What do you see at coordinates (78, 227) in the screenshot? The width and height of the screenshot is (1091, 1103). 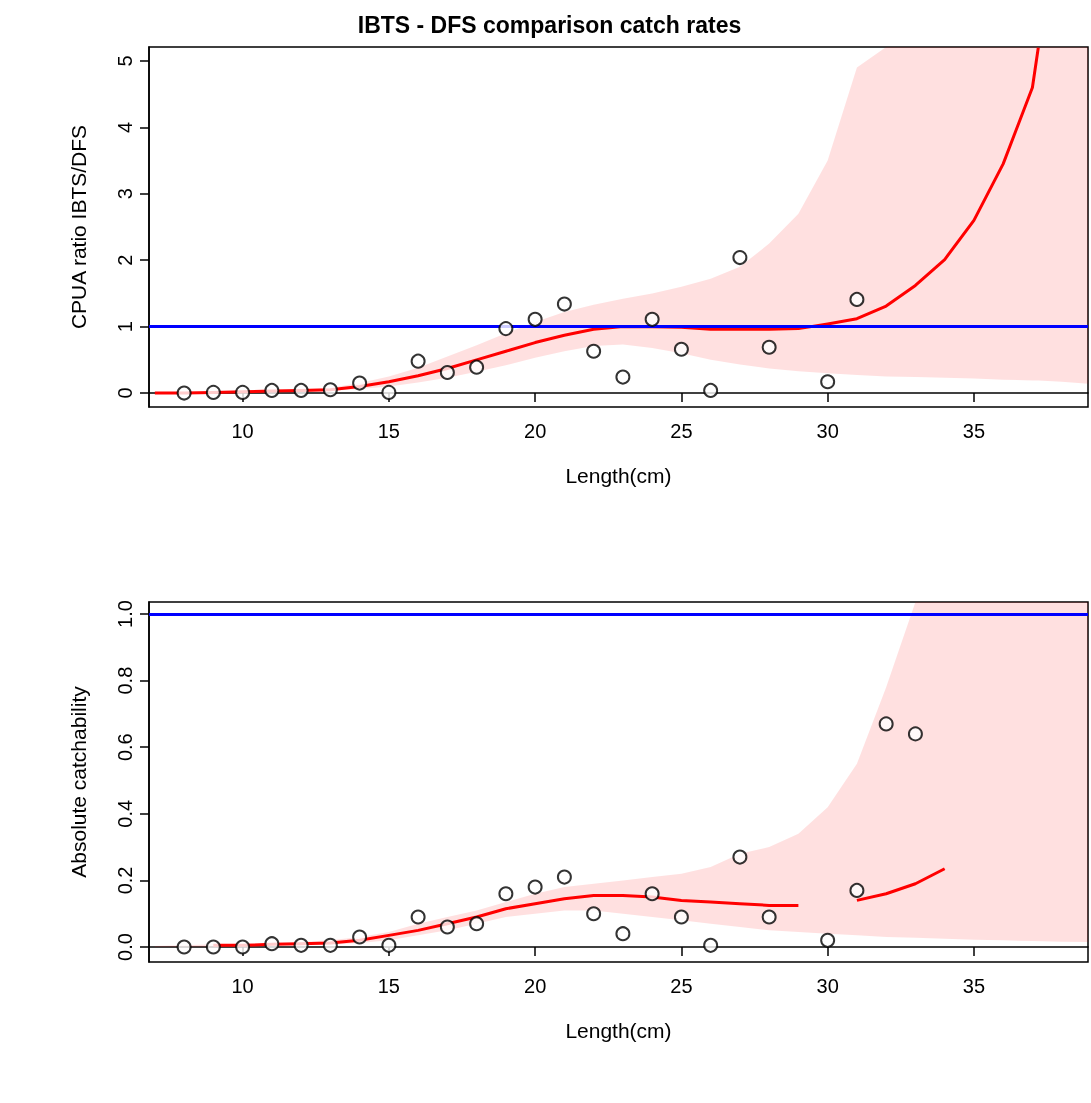 I see `y-axis-title: CPUA ratio IBTS/DFS` at bounding box center [78, 227].